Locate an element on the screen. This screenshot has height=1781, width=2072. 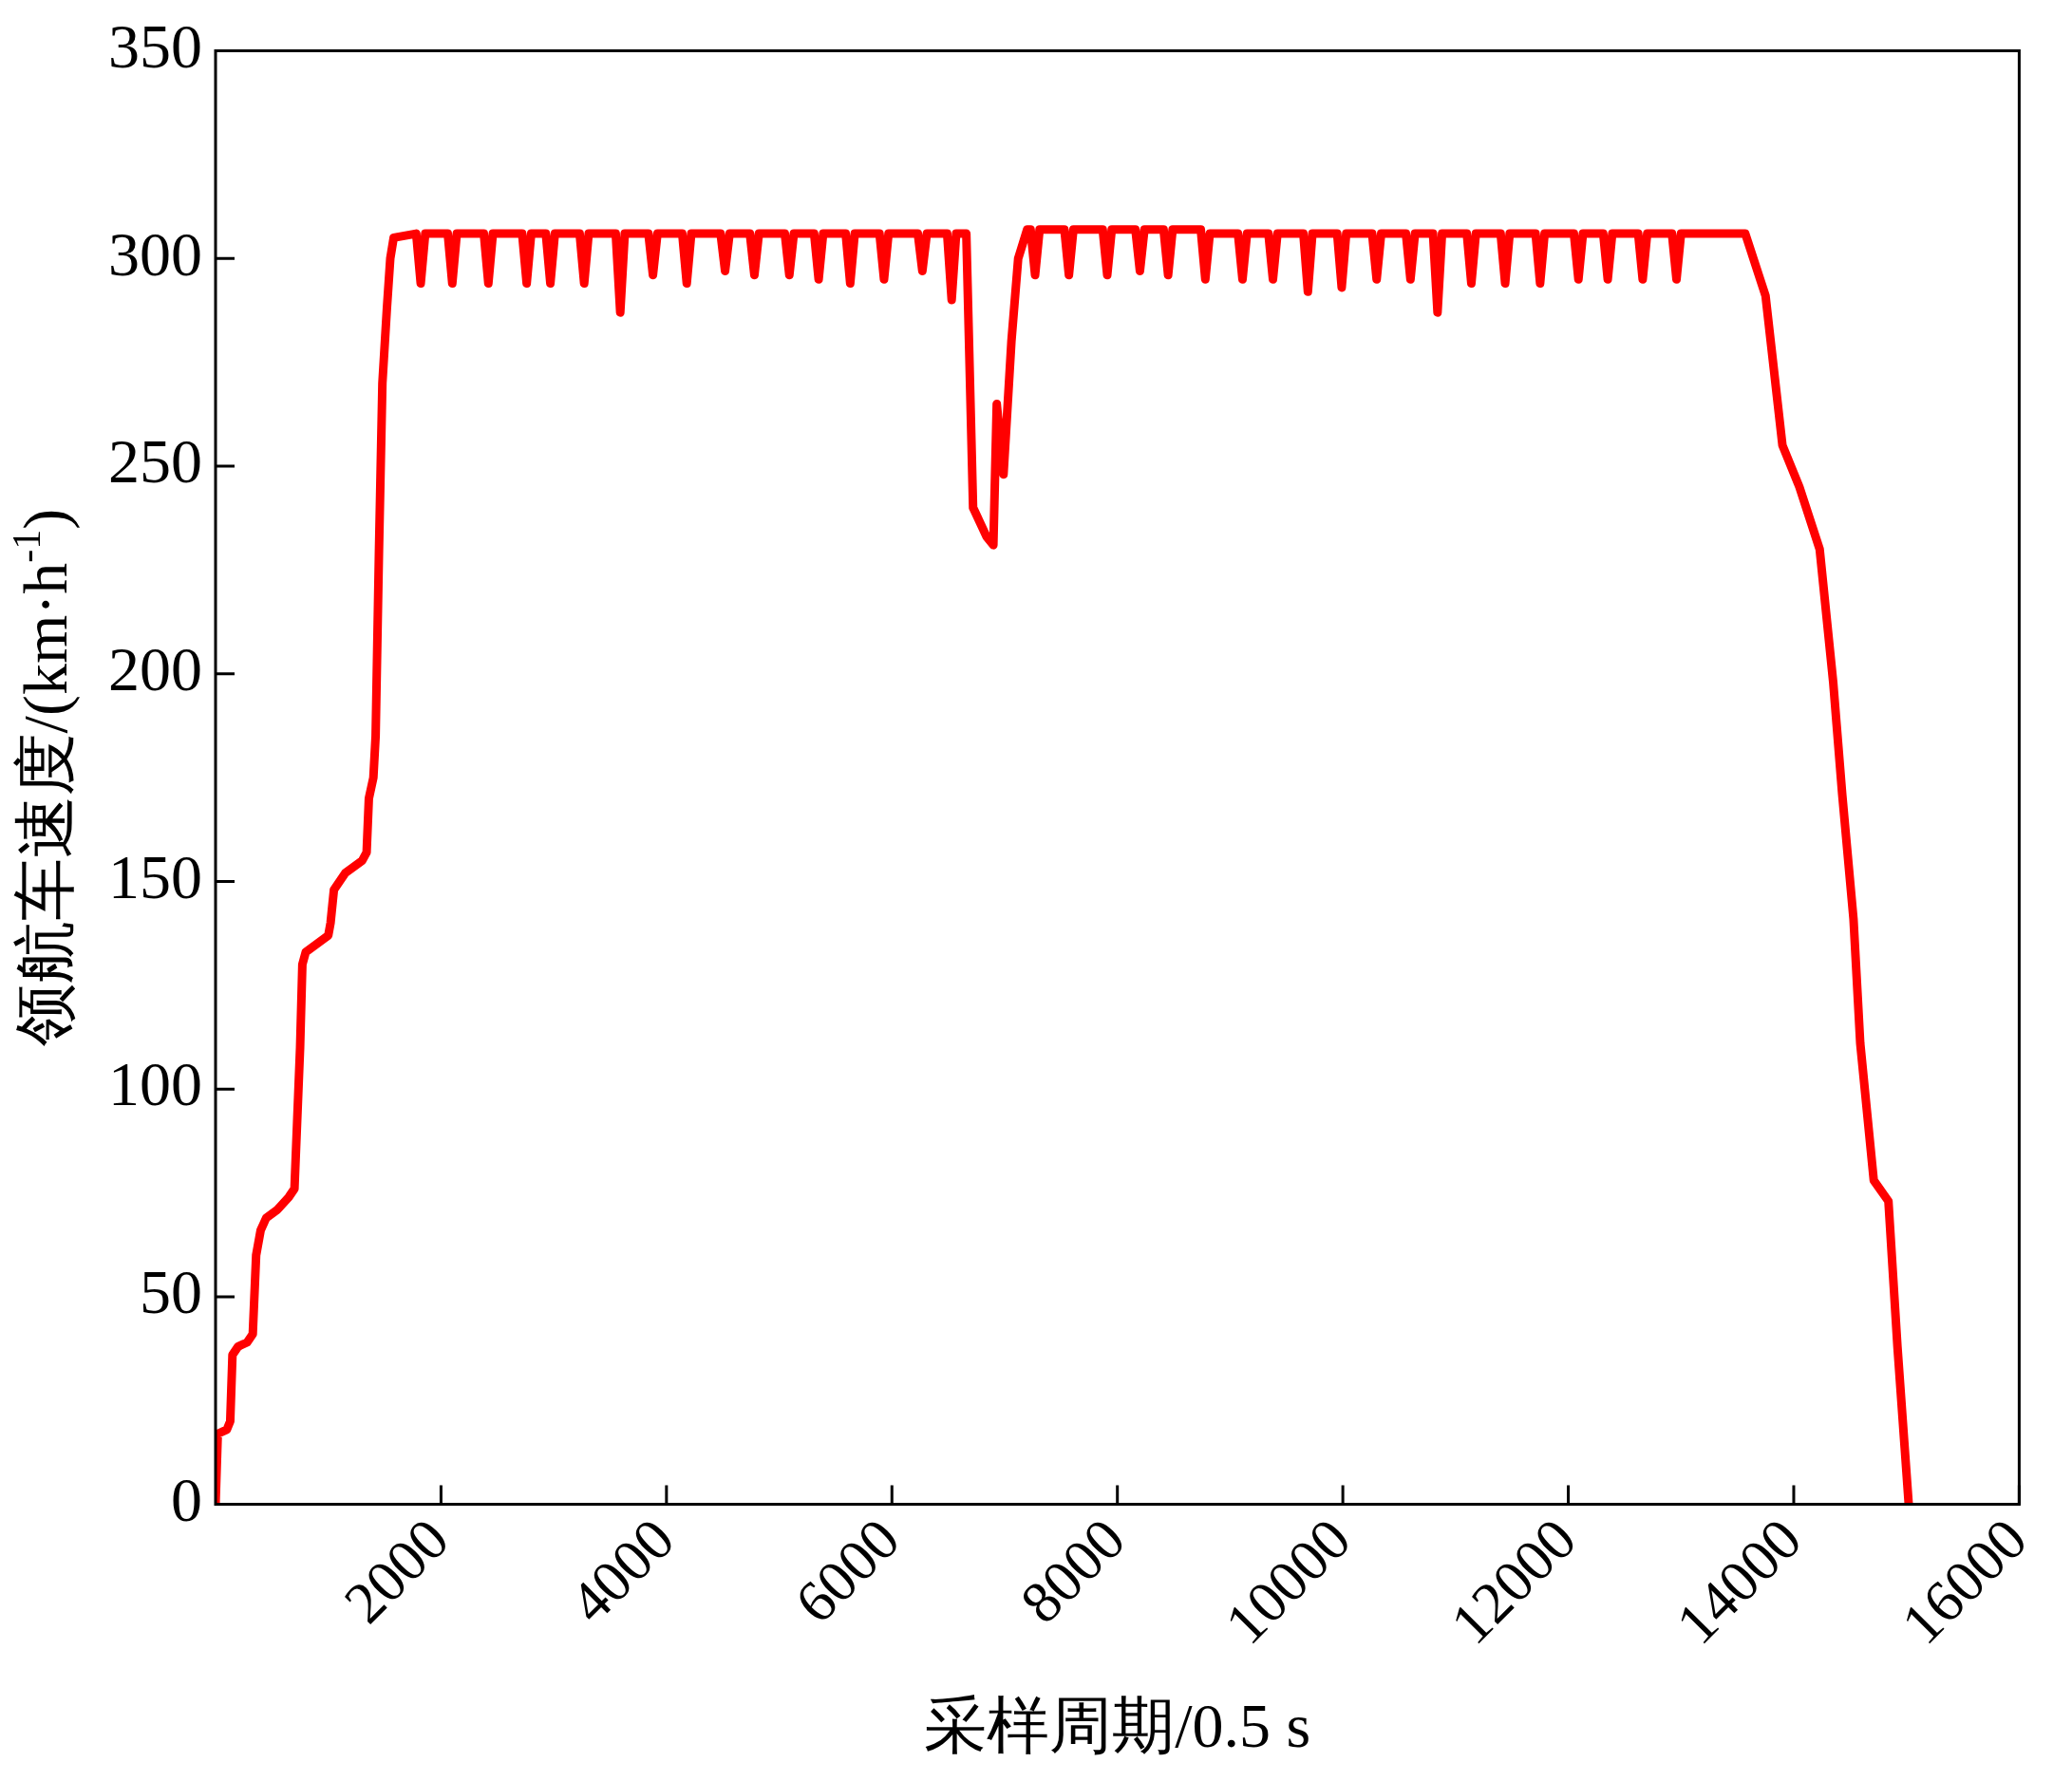
y-tick-label: 100 is located at coordinates (155, 1084).